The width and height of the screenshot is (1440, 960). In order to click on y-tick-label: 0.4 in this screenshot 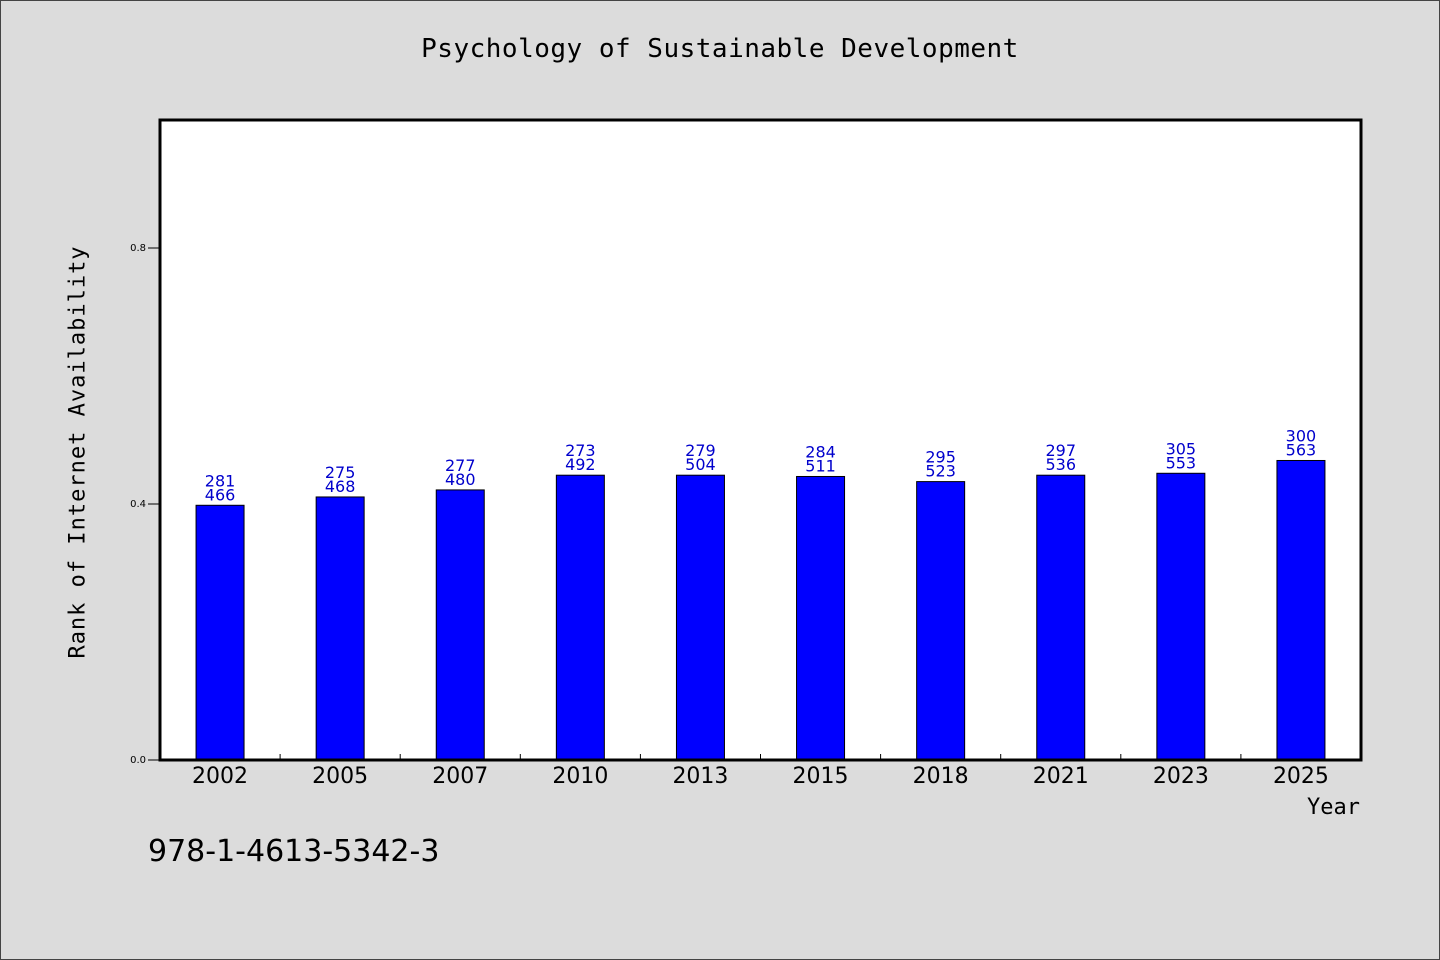, I will do `click(138, 504)`.